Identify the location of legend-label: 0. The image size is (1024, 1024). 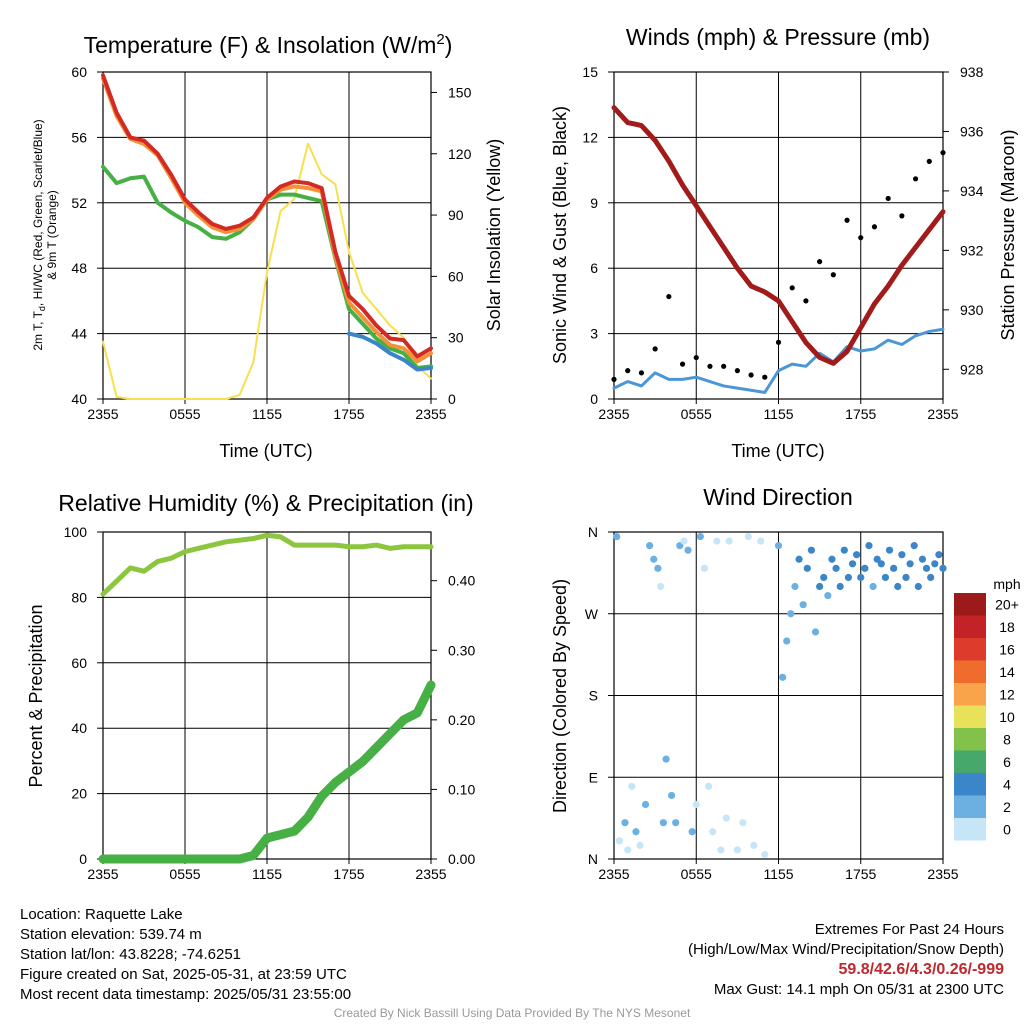
(1007, 829).